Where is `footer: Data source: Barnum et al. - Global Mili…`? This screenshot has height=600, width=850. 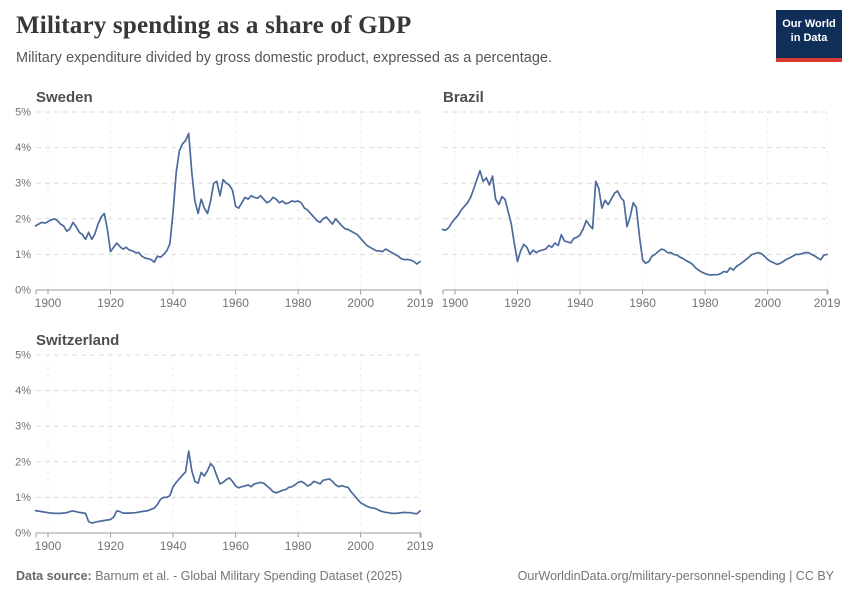 footer: Data source: Barnum et al. - Global Mili… is located at coordinates (425, 576).